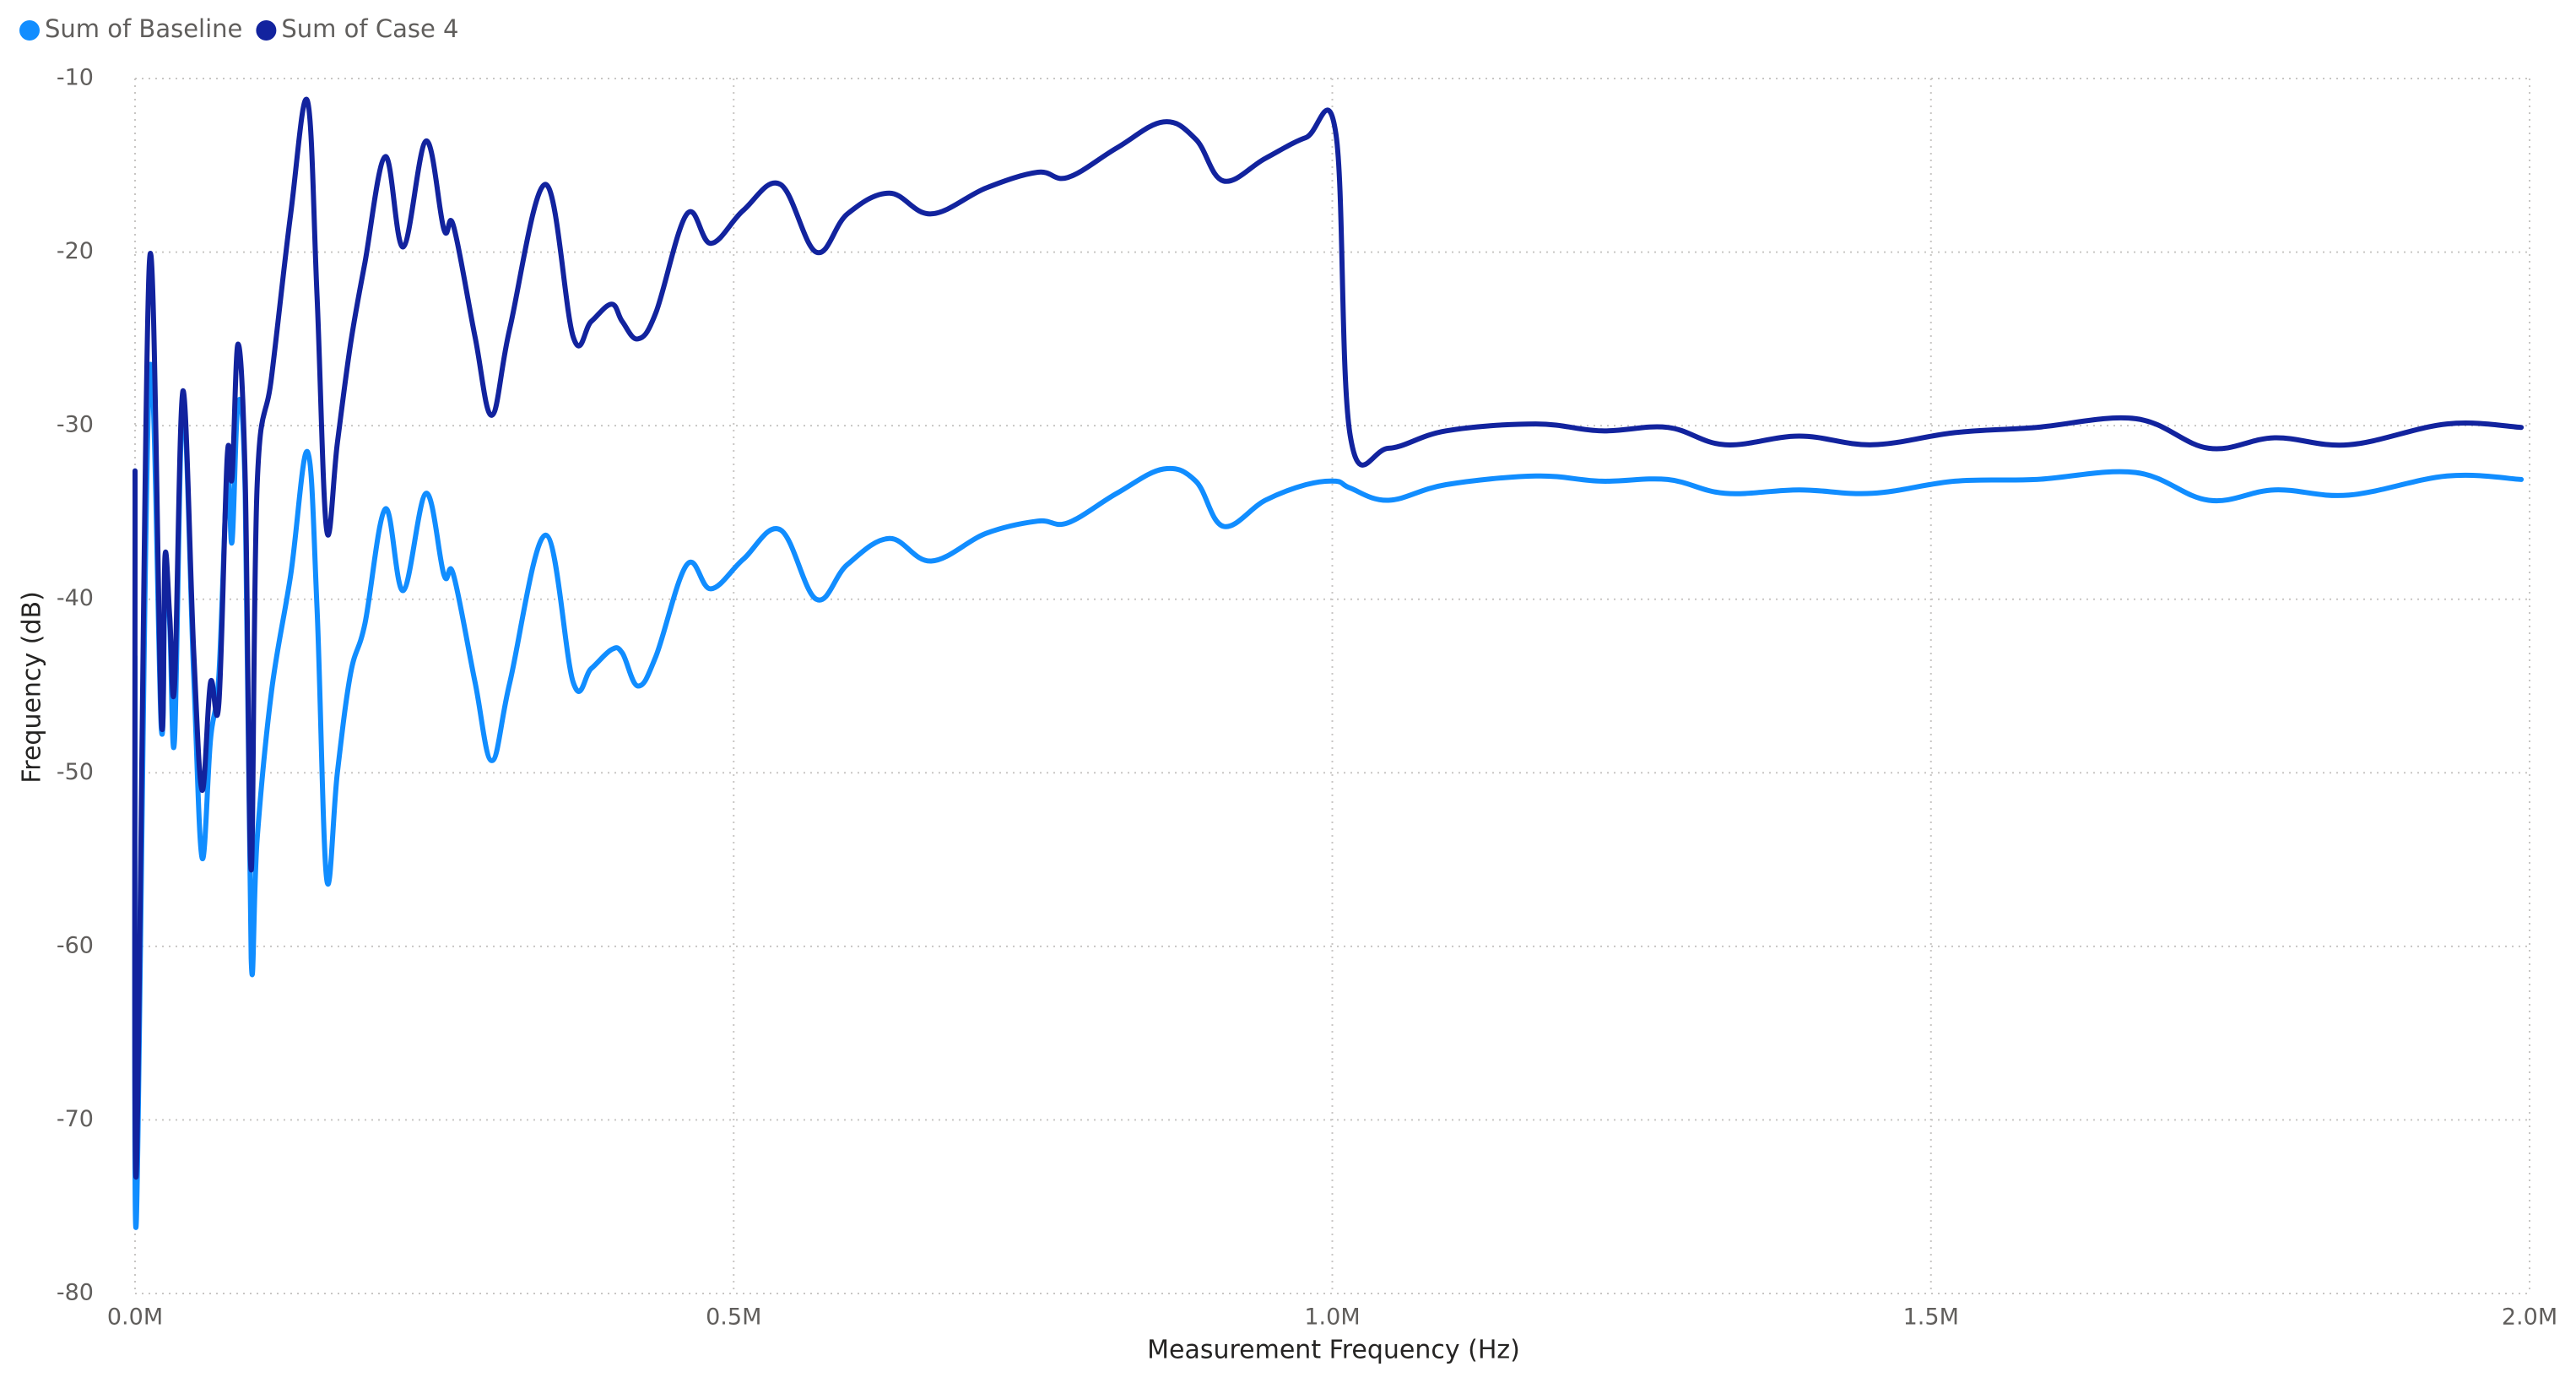 The image size is (2576, 1383). What do you see at coordinates (32, 687) in the screenshot?
I see `y-axis-title: Frequency (dB)` at bounding box center [32, 687].